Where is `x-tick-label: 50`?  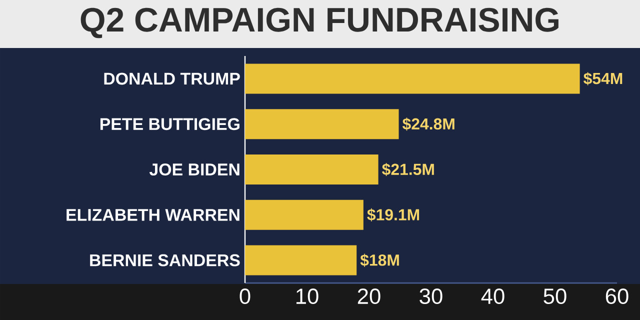
x-tick-label: 50 is located at coordinates (555, 296).